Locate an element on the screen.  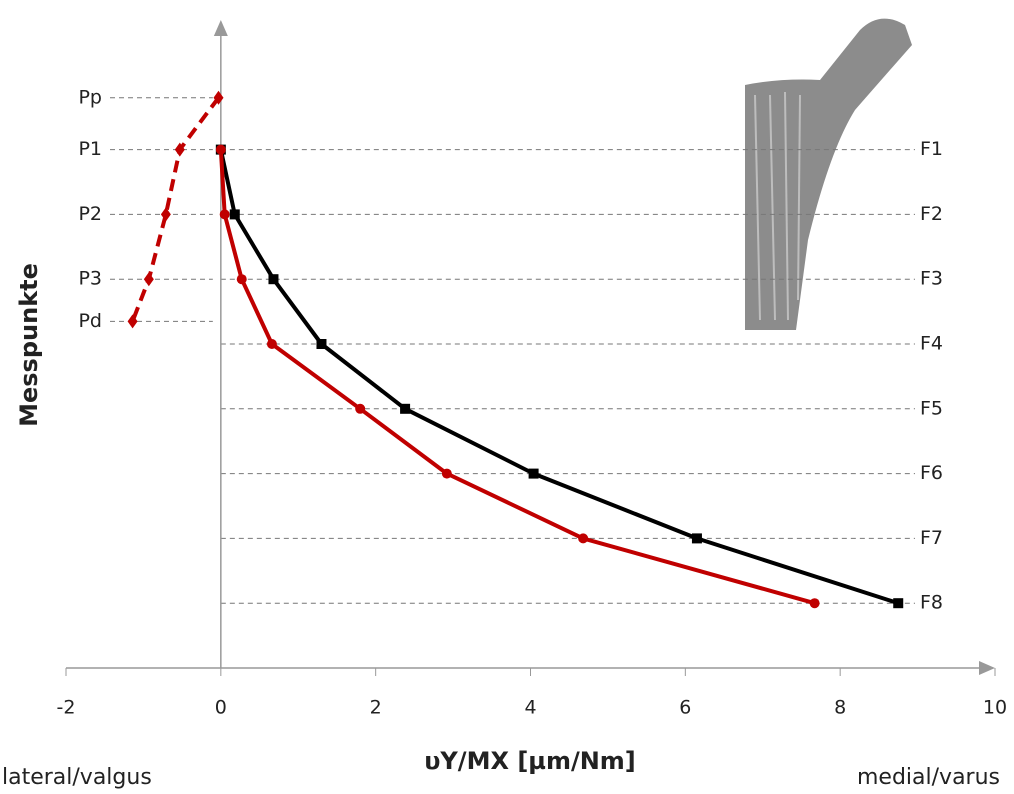
x-tick-label: 4 is located at coordinates (530, 708).